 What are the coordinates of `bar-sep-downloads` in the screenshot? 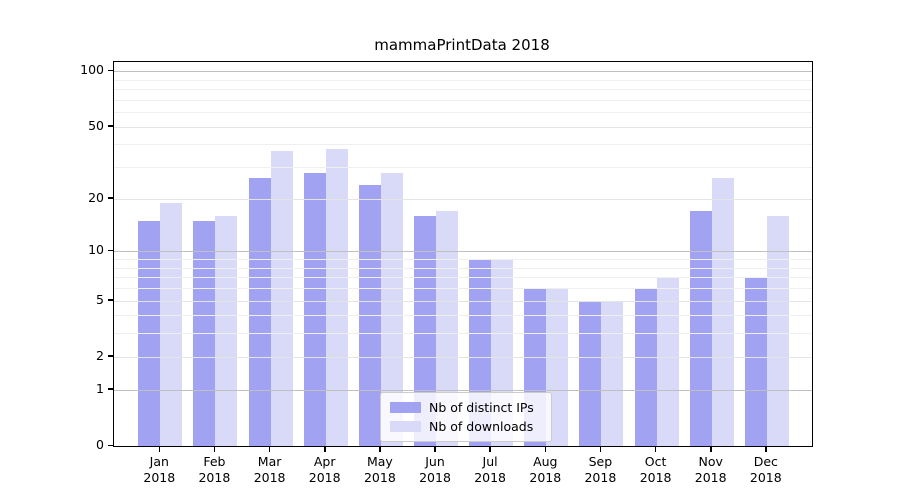 It's located at (612, 373).